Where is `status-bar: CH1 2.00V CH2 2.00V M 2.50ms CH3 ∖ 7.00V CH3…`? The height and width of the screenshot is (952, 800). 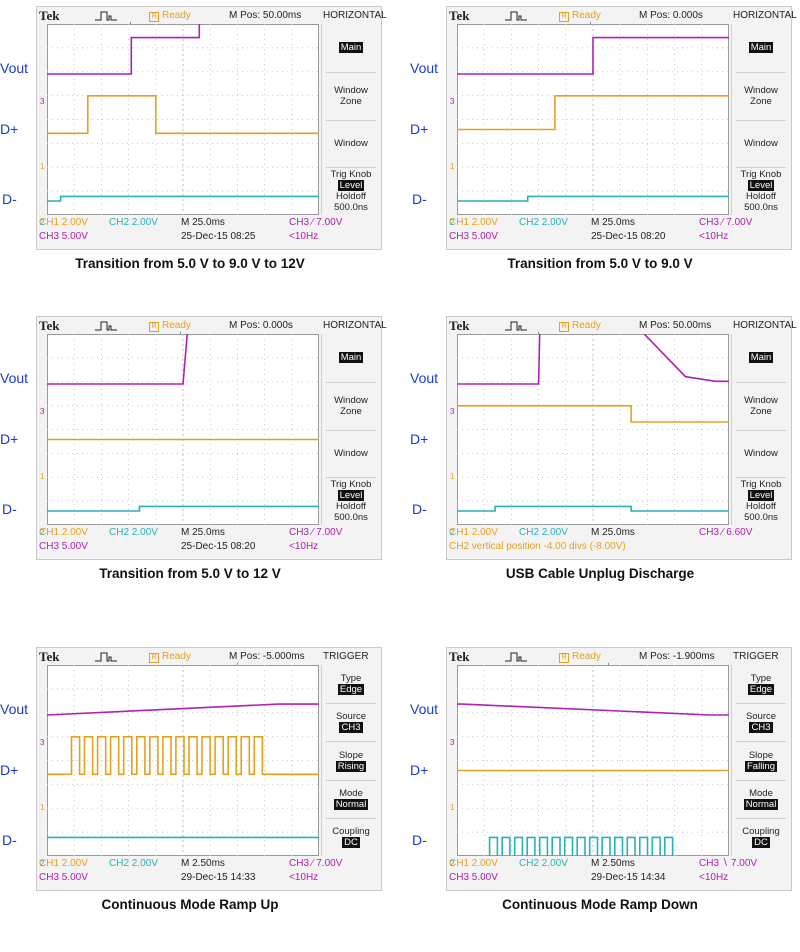 status-bar: CH1 2.00V CH2 2.00V M 2.50ms CH3 ∖ 7.00V CH3… is located at coordinates (619, 873).